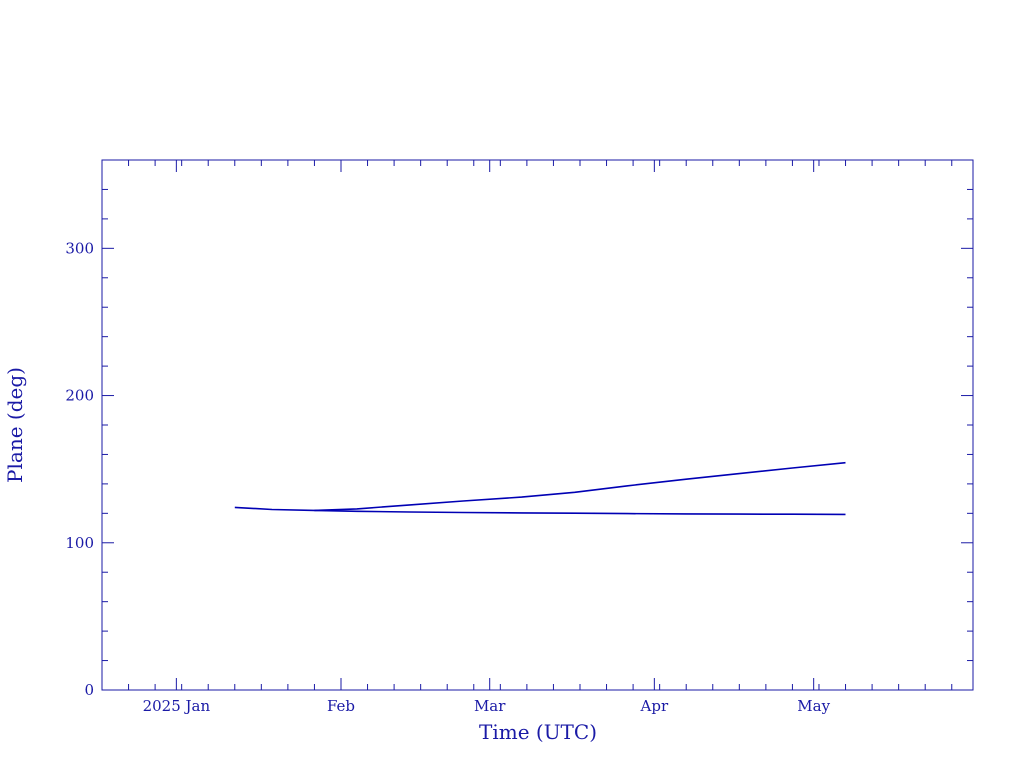  What do you see at coordinates (654, 706) in the screenshot?
I see `x-tick-label: Apr` at bounding box center [654, 706].